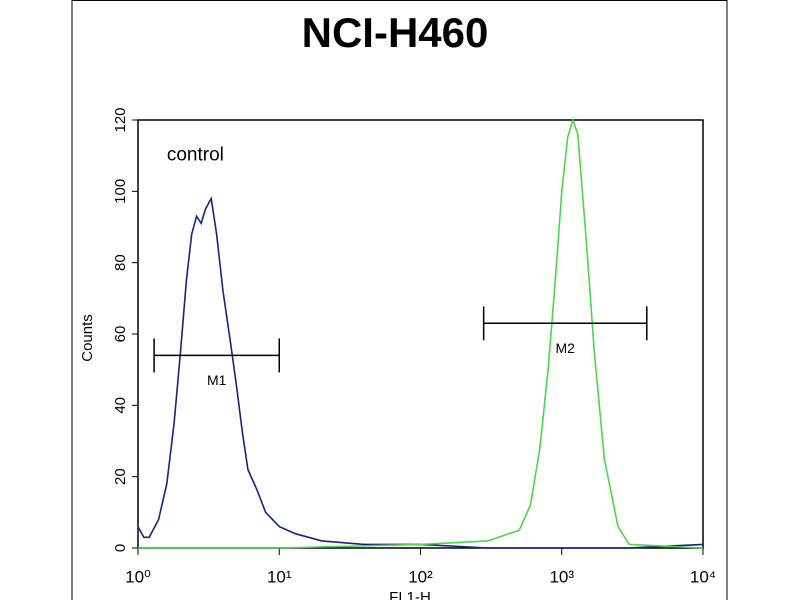  I want to click on y-tick-label: 20, so click(120, 476).